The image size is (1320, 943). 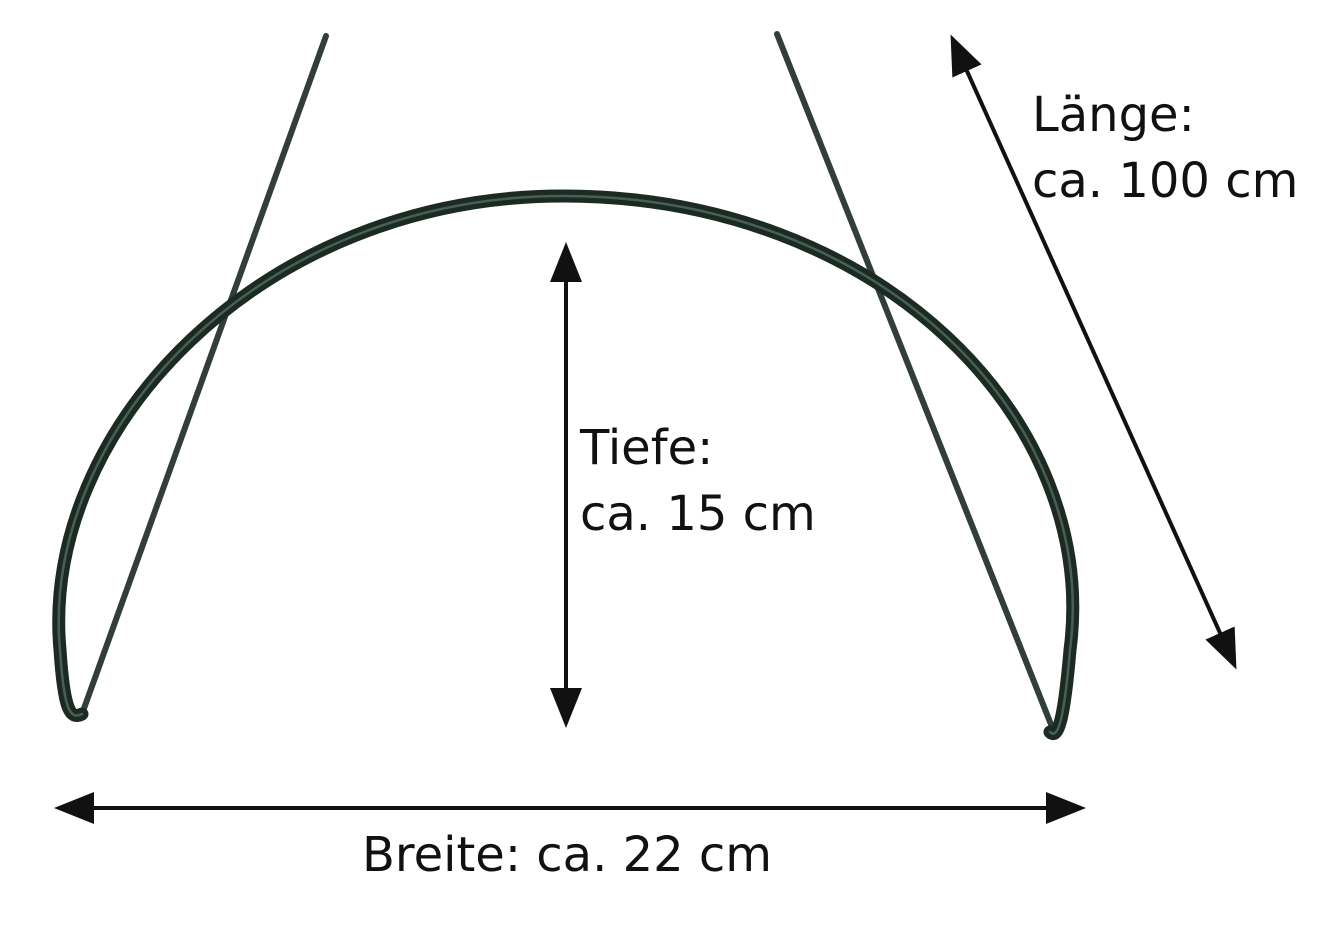 What do you see at coordinates (1165, 148) in the screenshot?
I see `length-label: Länge: ca. 100 cm` at bounding box center [1165, 148].